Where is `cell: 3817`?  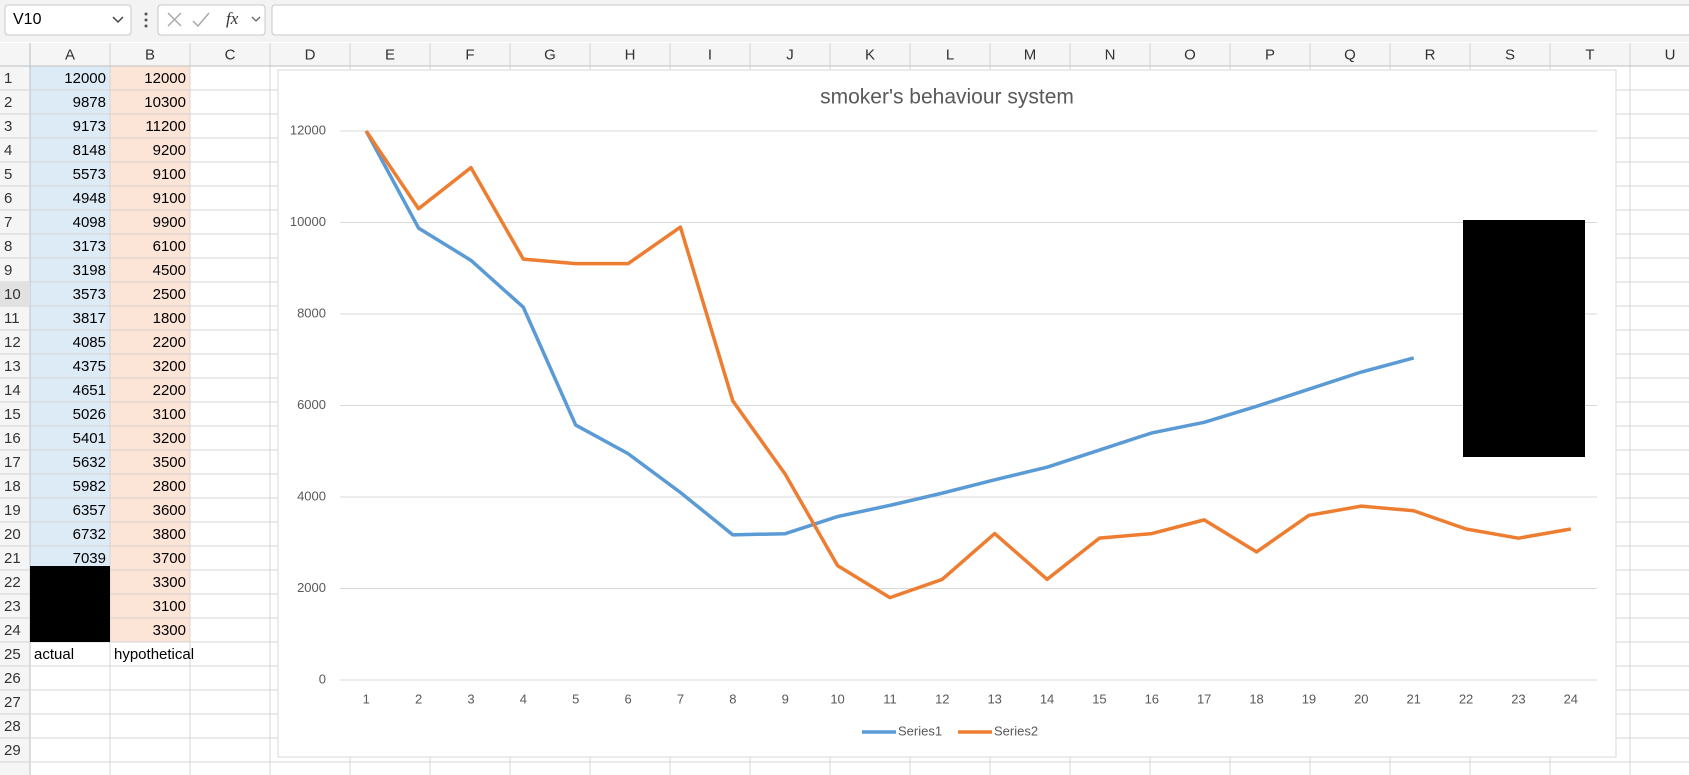 cell: 3817 is located at coordinates (89, 318).